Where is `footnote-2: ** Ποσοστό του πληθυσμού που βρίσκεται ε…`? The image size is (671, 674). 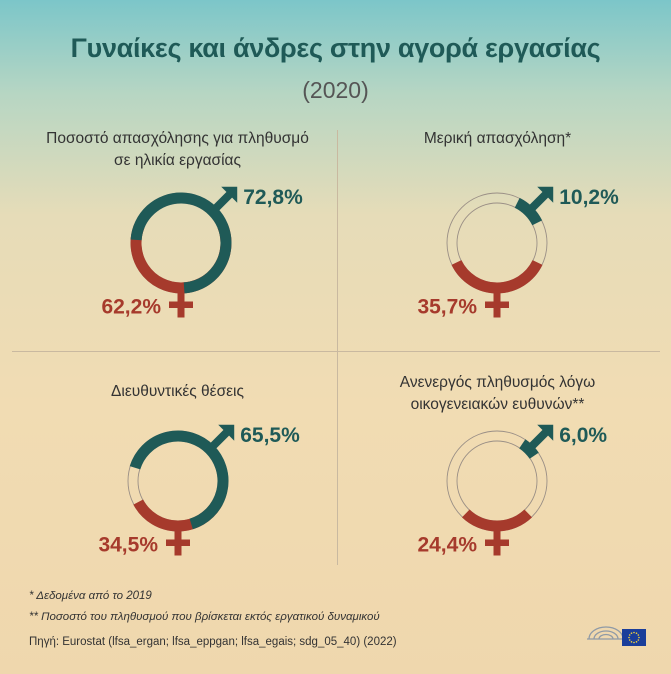 footnote-2: ** Ποσοστό του πληθυσμού που βρίσκεται ε… is located at coordinates (204, 617).